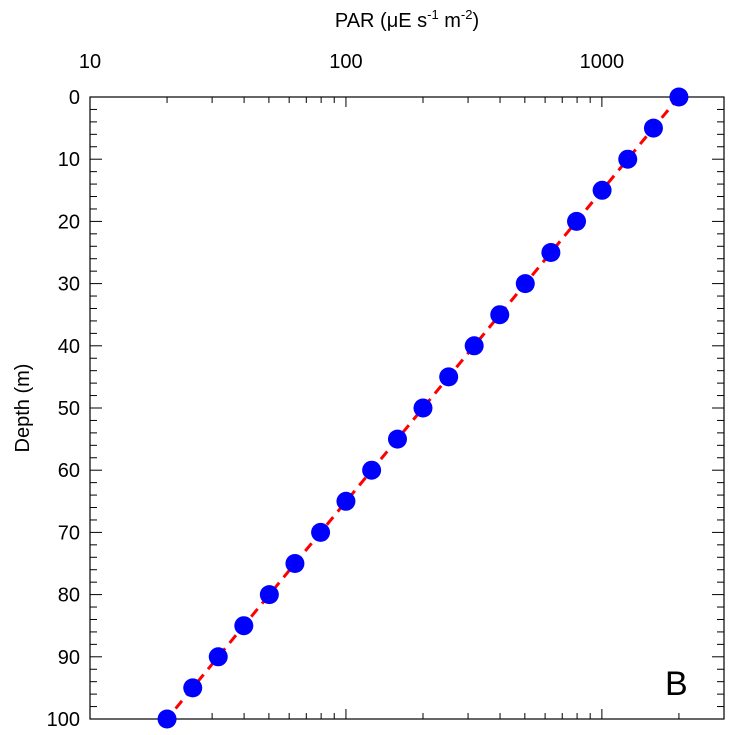 This screenshot has height=735, width=737. I want to click on y-tick-label: 10, so click(69, 160).